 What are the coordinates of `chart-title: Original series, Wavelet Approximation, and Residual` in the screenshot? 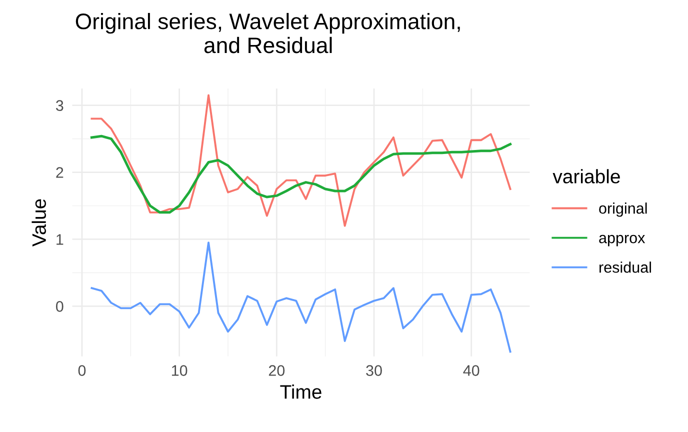 It's located at (268, 33).